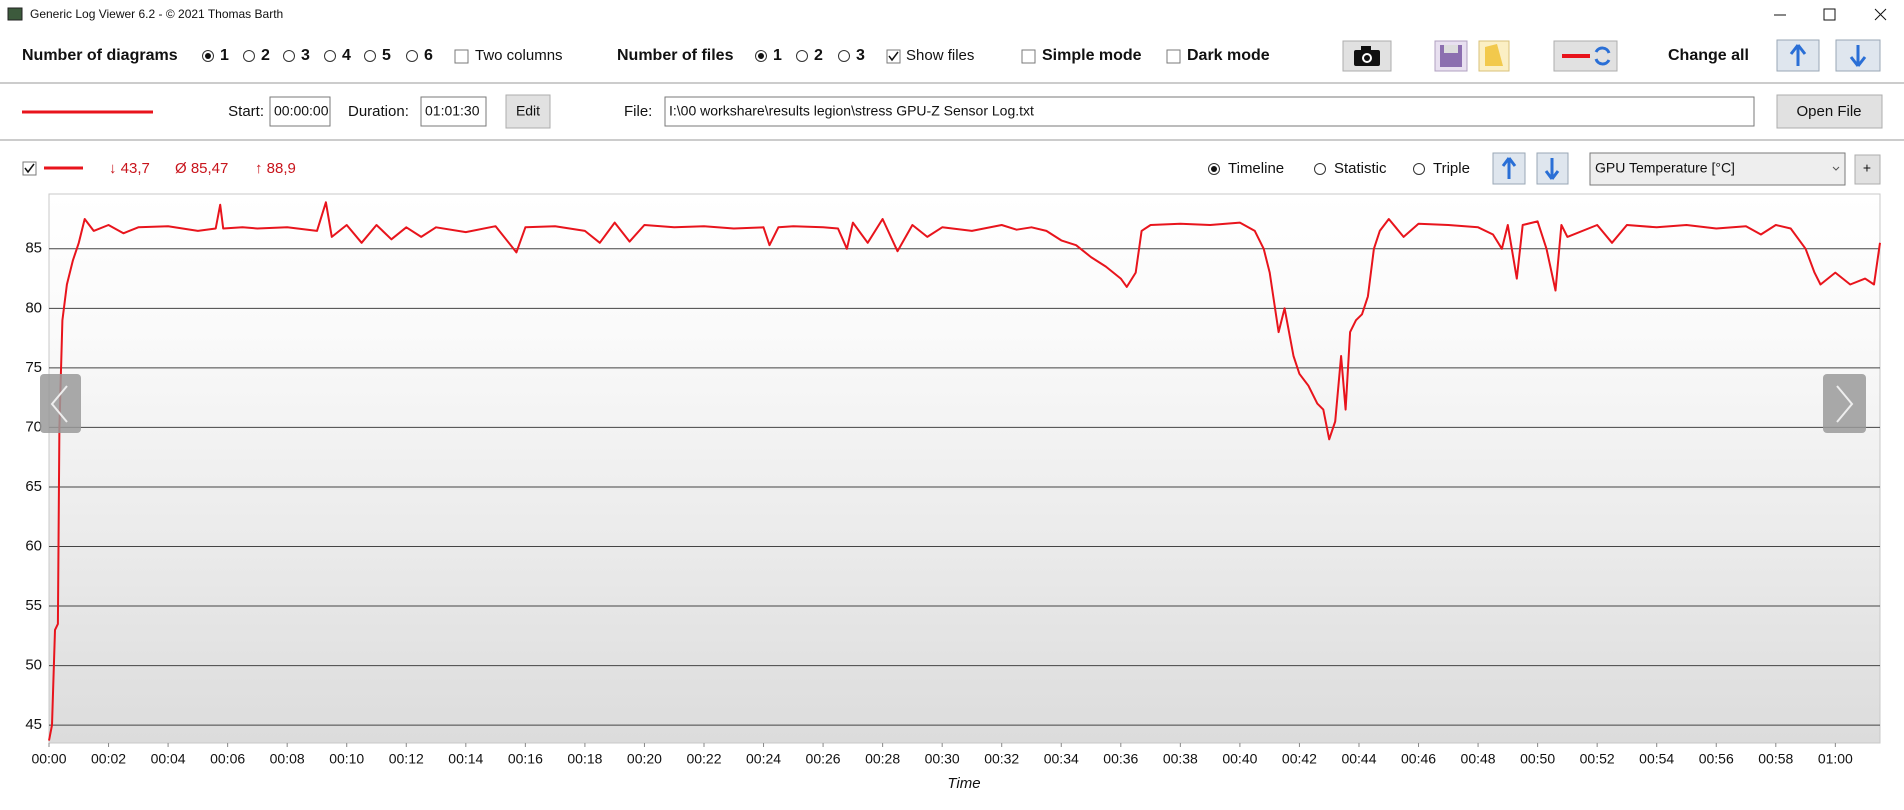  What do you see at coordinates (1299, 759) in the screenshot?
I see `x-tick-label: 00:42` at bounding box center [1299, 759].